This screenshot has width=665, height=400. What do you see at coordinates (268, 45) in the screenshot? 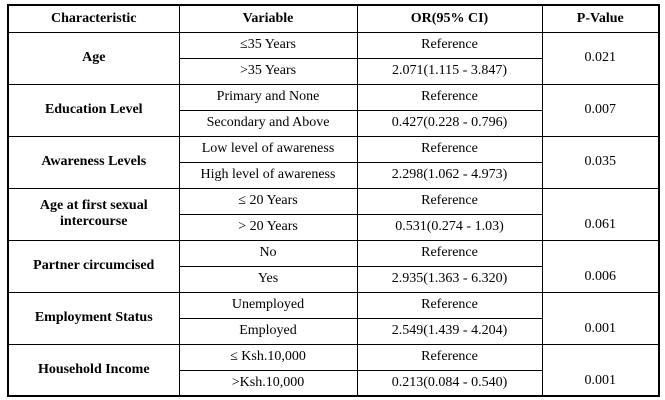
I see `variable-cell: ≤35 Years` at bounding box center [268, 45].